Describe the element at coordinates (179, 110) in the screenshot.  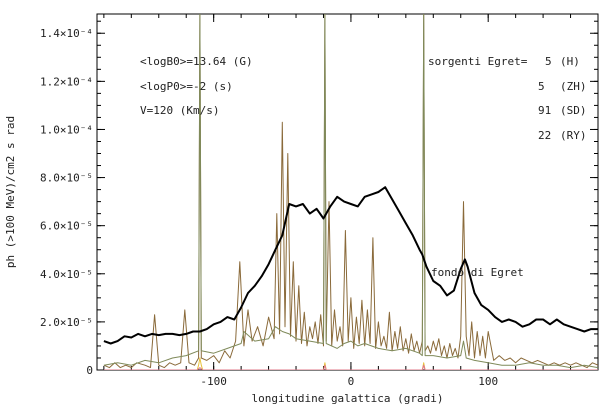
I see `param-v: V=120 (Km/s)` at that location.